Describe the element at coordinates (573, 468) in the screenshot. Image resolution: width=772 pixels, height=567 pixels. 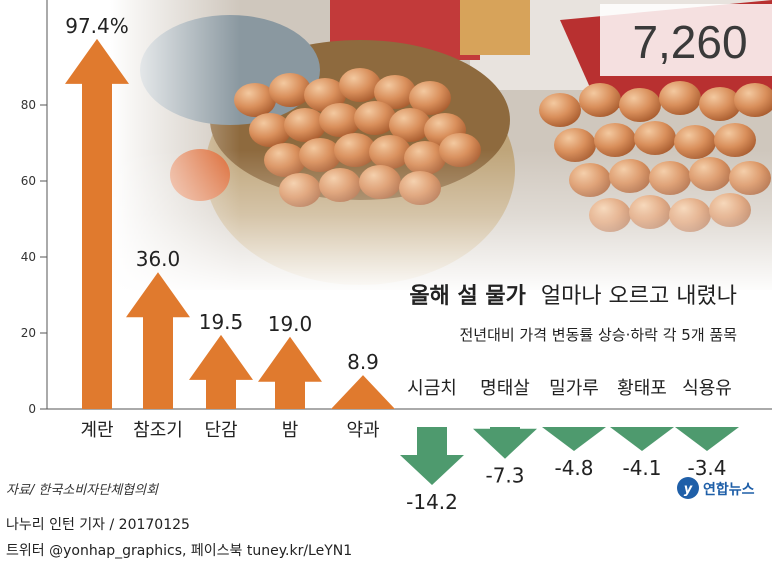
I see `value-label: -4.8` at that location.